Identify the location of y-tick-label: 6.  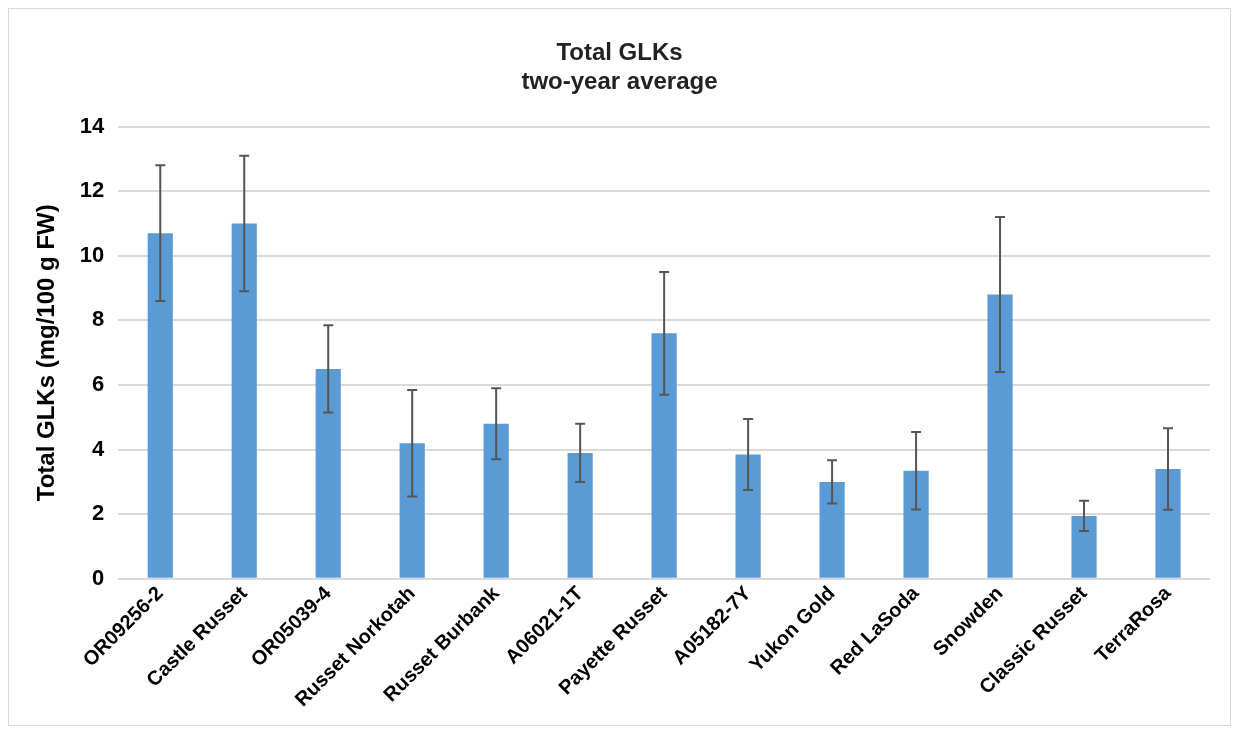
(98, 384).